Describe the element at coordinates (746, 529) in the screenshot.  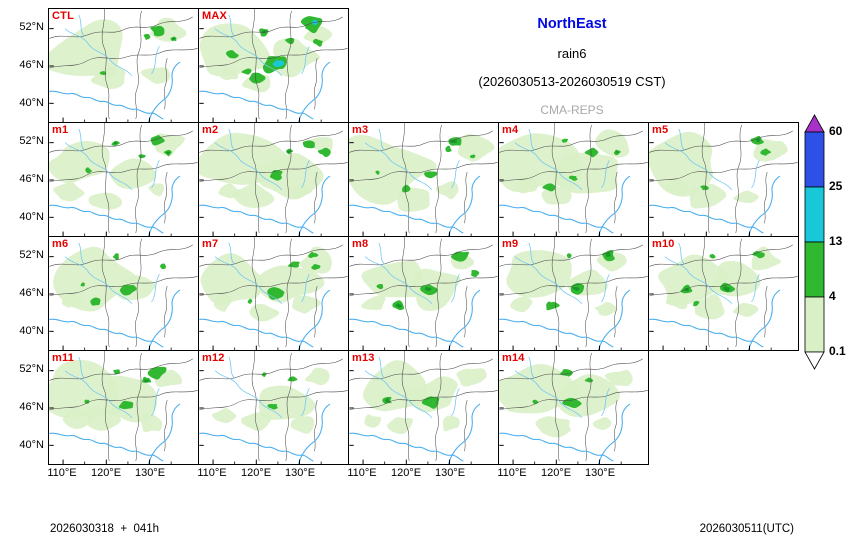
I see `valid-time-utc: 2026030511(UTC)` at that location.